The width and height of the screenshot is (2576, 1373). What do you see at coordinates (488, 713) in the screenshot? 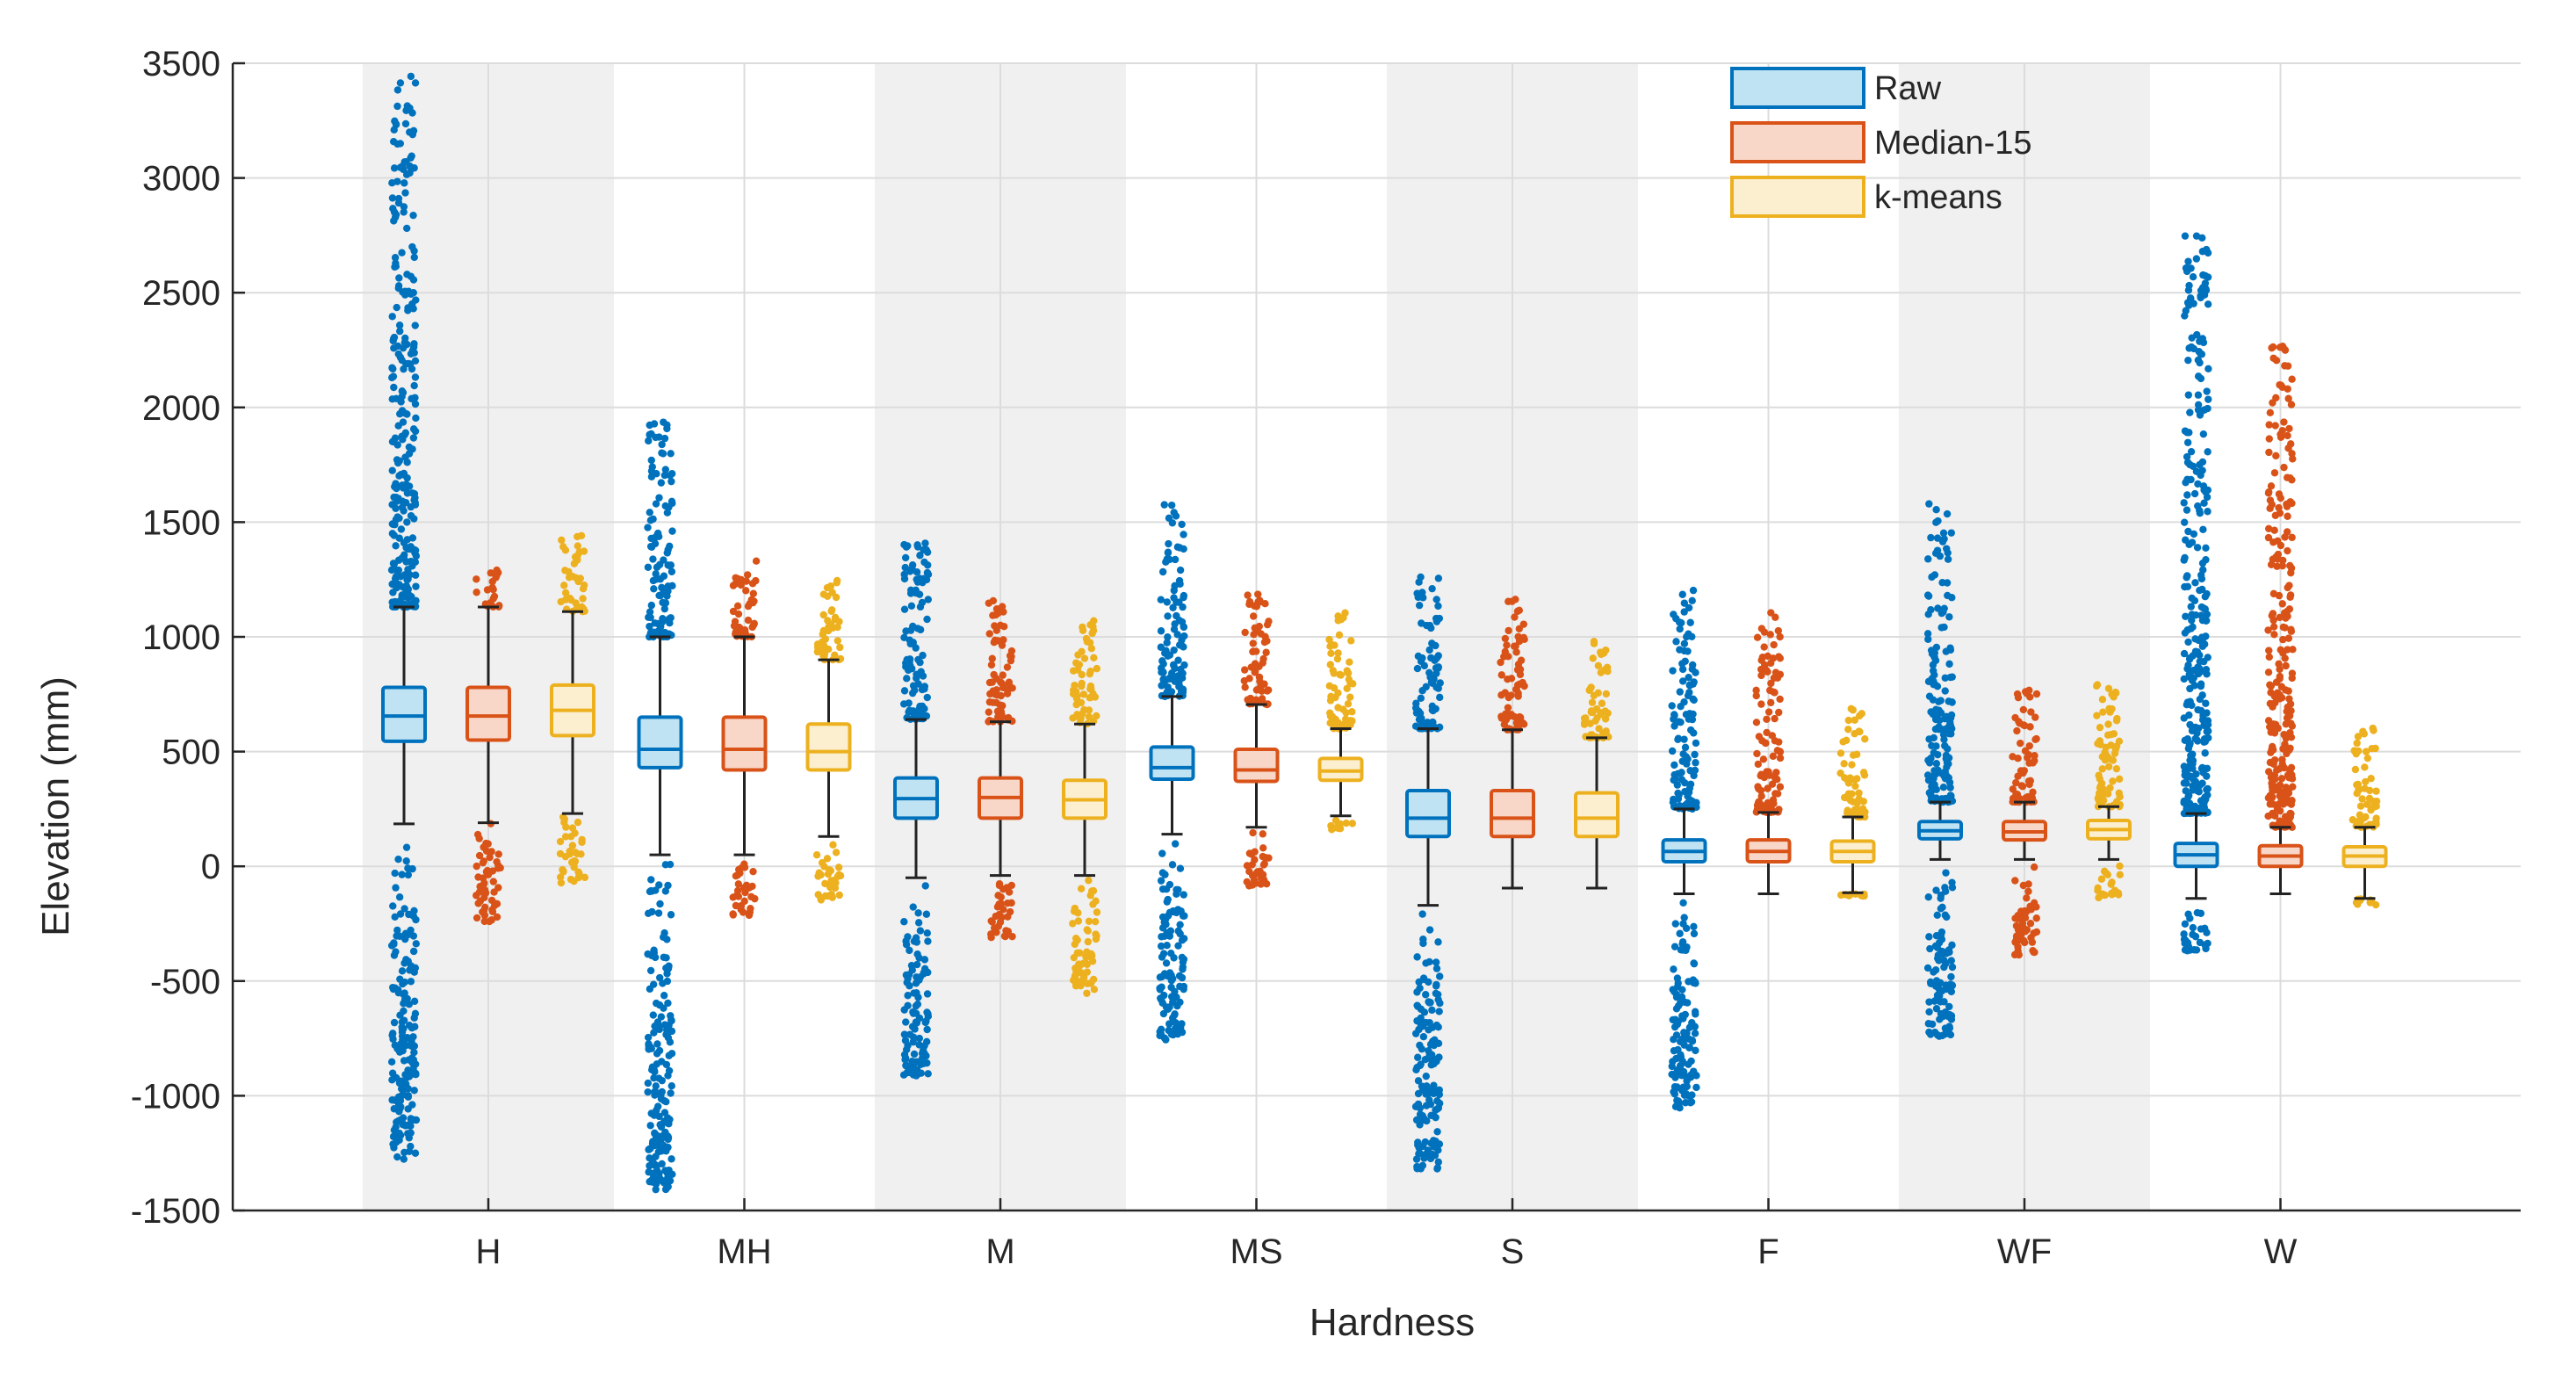
I see `iqr-box` at bounding box center [488, 713].